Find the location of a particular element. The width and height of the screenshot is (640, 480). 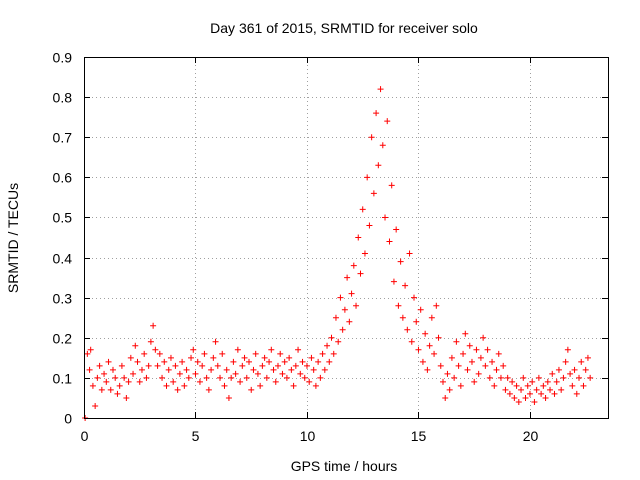

x-tick-labels: 0 5 10 15 20 is located at coordinates (310, 436).